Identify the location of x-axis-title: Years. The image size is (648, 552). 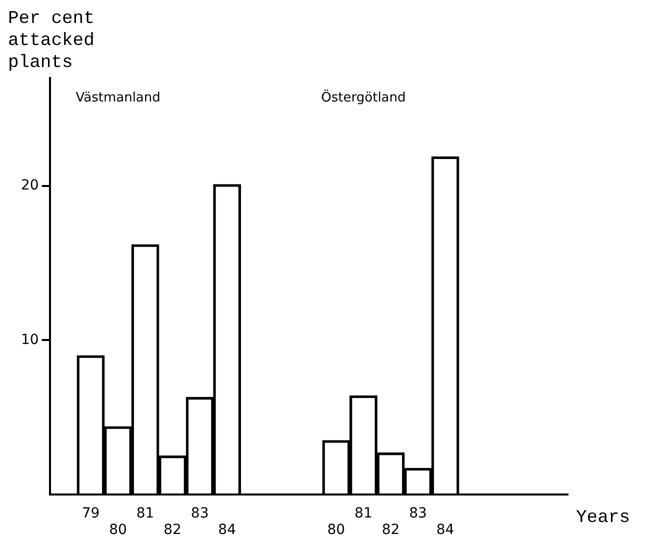
(603, 518).